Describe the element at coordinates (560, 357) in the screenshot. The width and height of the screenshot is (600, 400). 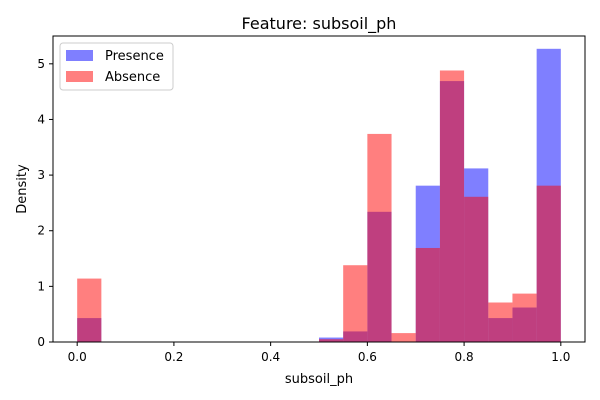
I see `x-tick-label: 1.0` at that location.